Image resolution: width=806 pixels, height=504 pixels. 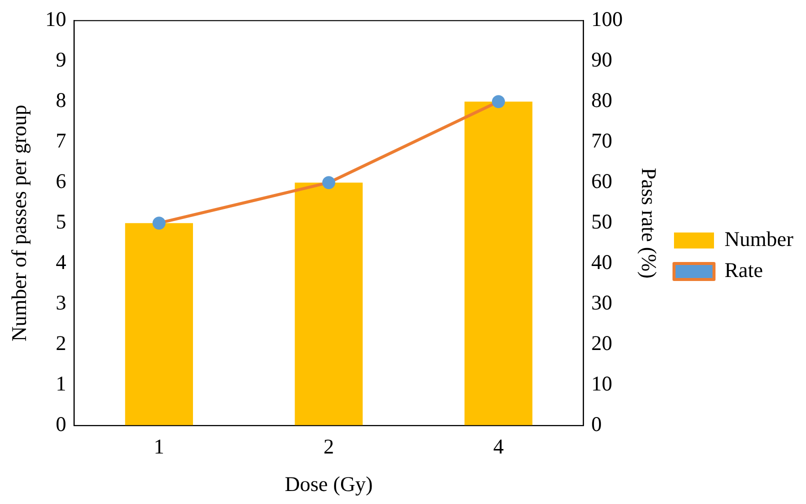 I want to click on y-tick-label: 4, so click(x=61, y=262).